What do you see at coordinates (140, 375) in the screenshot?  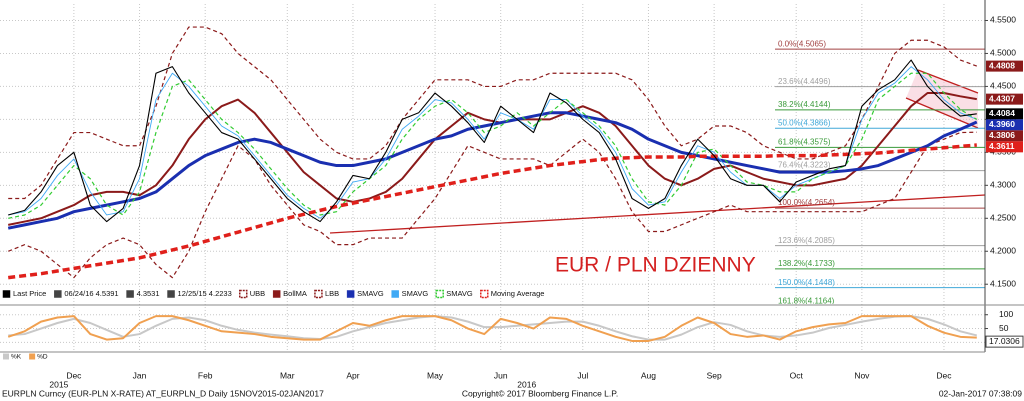 I see `x-tick-label: Jan` at bounding box center [140, 375].